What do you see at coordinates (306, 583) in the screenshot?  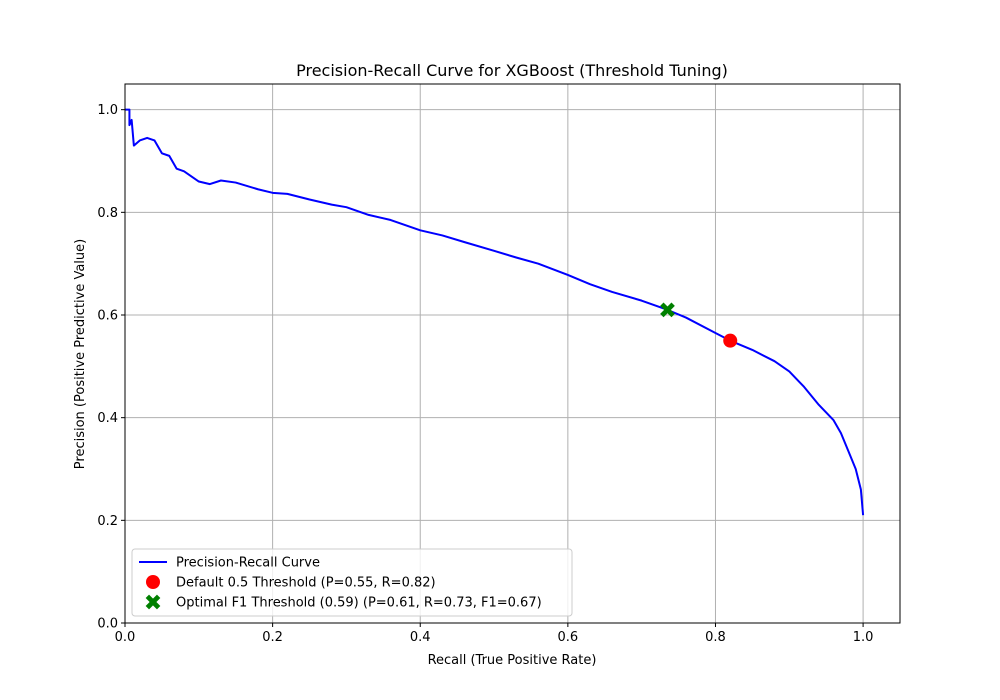 I see `legend-label: Default 0.5 Threshold (P=0.55, R=0.82)` at bounding box center [306, 583].